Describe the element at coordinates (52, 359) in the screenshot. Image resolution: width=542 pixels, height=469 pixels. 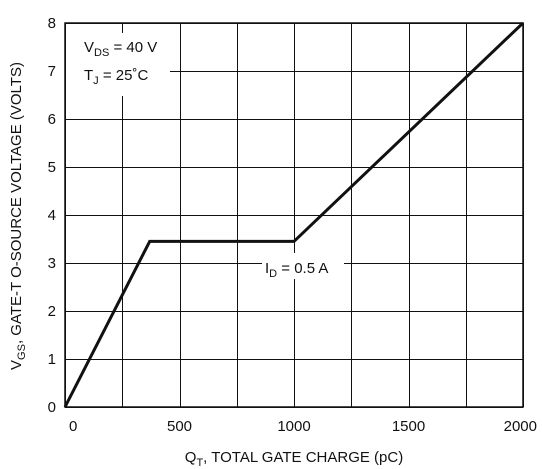
I see `y-tick-label: 1` at that location.